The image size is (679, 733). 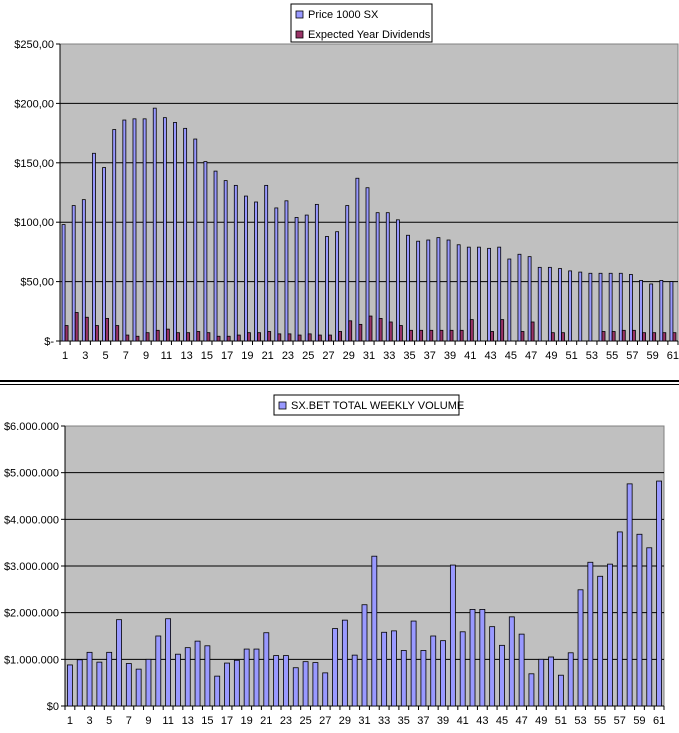 What do you see at coordinates (673, 356) in the screenshot?
I see `x-tick-label: 61` at bounding box center [673, 356].